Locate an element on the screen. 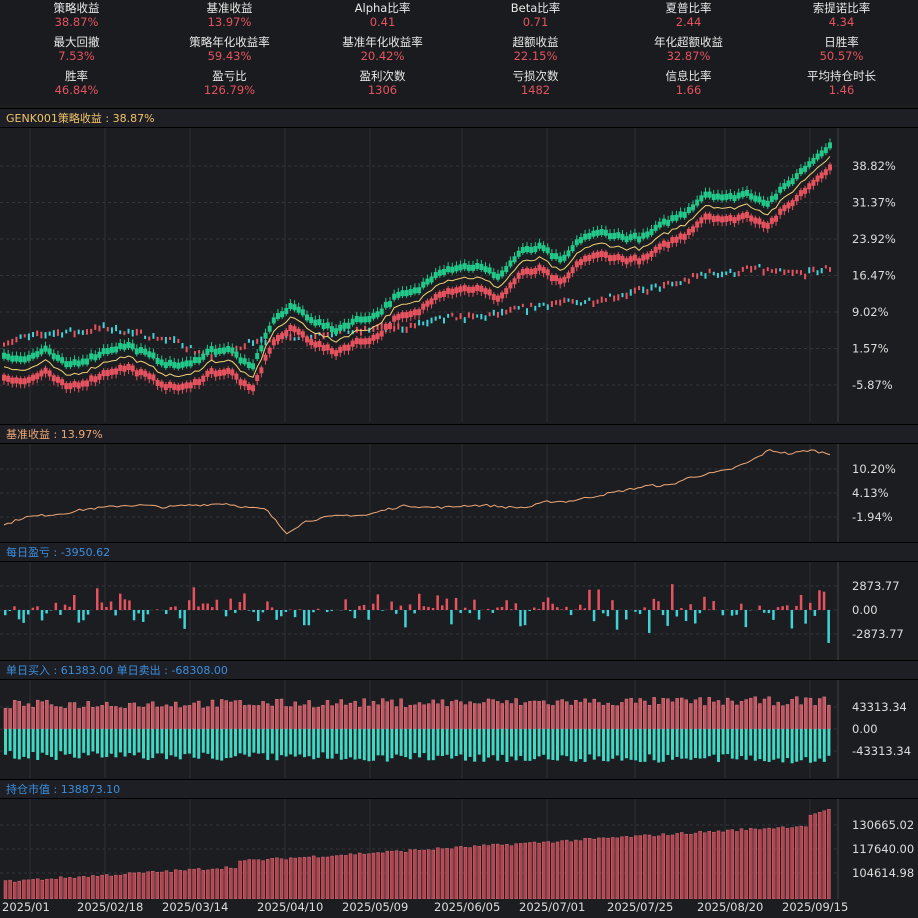 This screenshot has width=918, height=918. stat-item: 日胜率 50.57% is located at coordinates (841, 51).